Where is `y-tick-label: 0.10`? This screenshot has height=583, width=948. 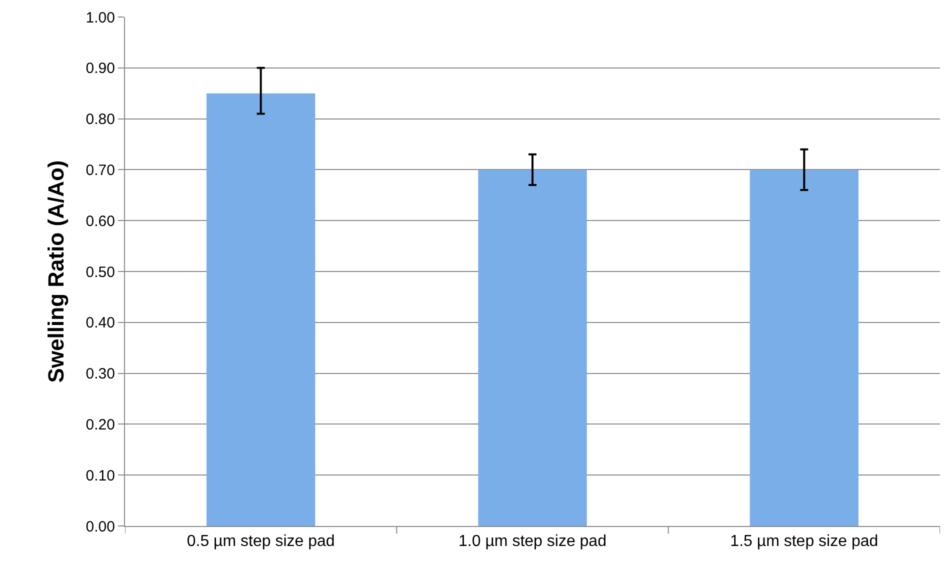 y-tick-label: 0.10 is located at coordinates (100, 475).